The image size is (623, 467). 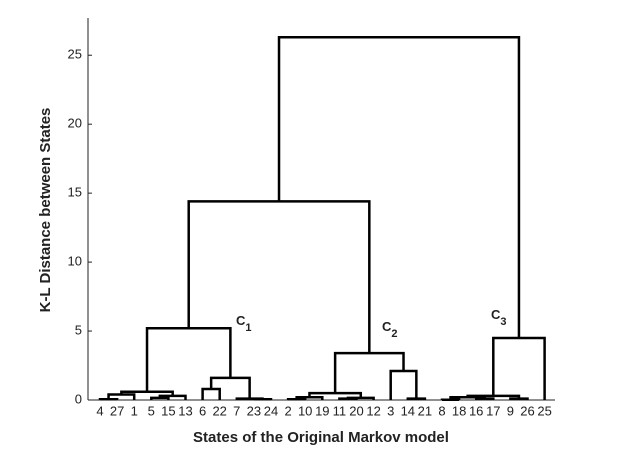 I want to click on leaf-label: 17, so click(x=493, y=410).